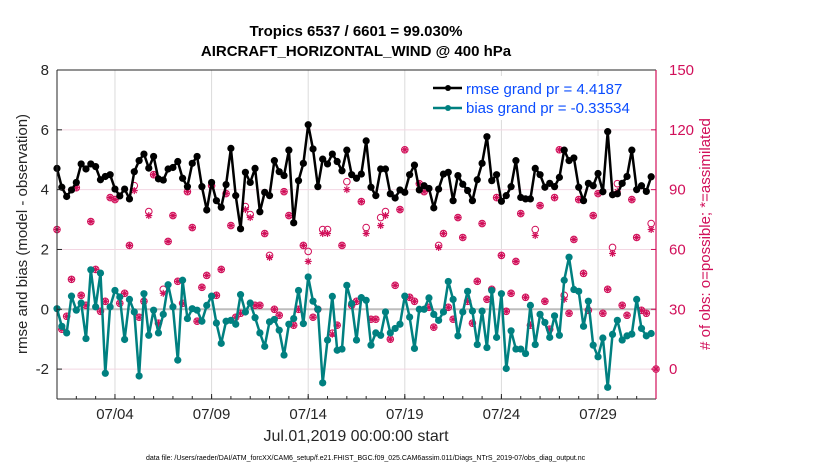  I want to click on y-right-tick-label: 150, so click(681, 70).